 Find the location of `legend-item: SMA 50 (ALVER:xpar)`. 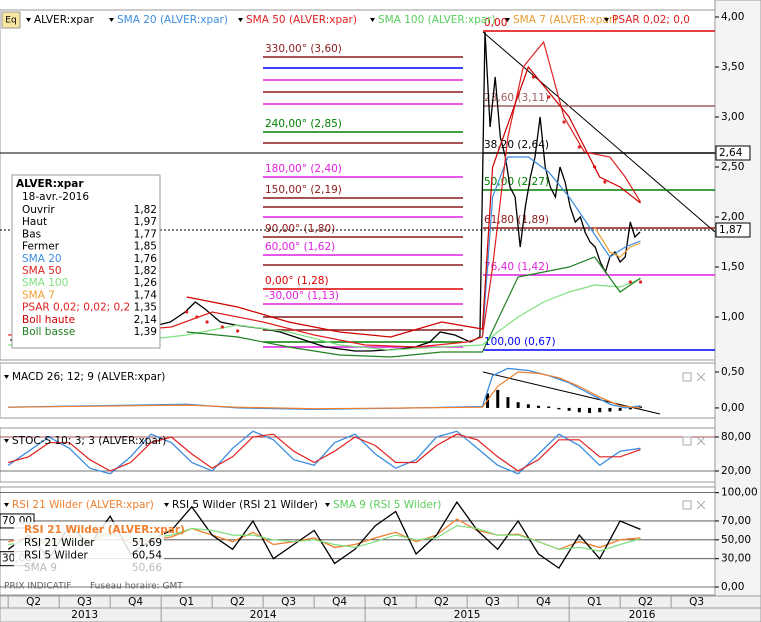

legend-item: SMA 50 (ALVER:xpar) is located at coordinates (301, 20).